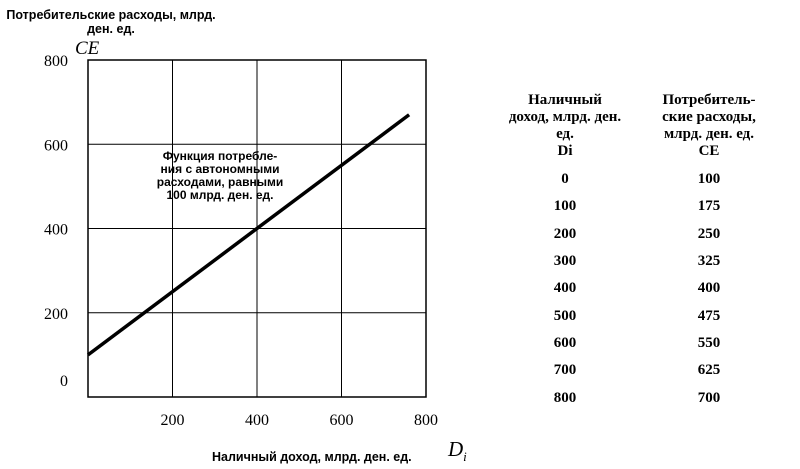  I want to click on table-row: 400 400, so click(632, 288).